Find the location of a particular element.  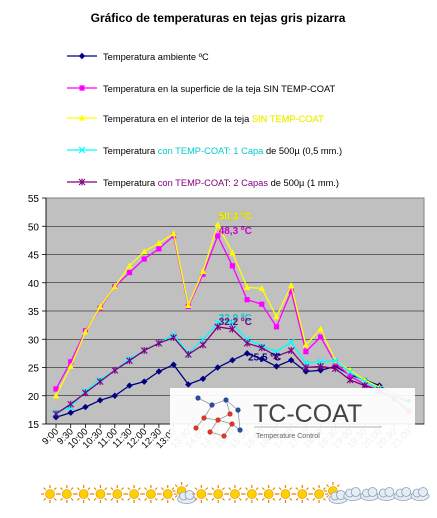

y-tick-label: 15 is located at coordinates (34, 425).